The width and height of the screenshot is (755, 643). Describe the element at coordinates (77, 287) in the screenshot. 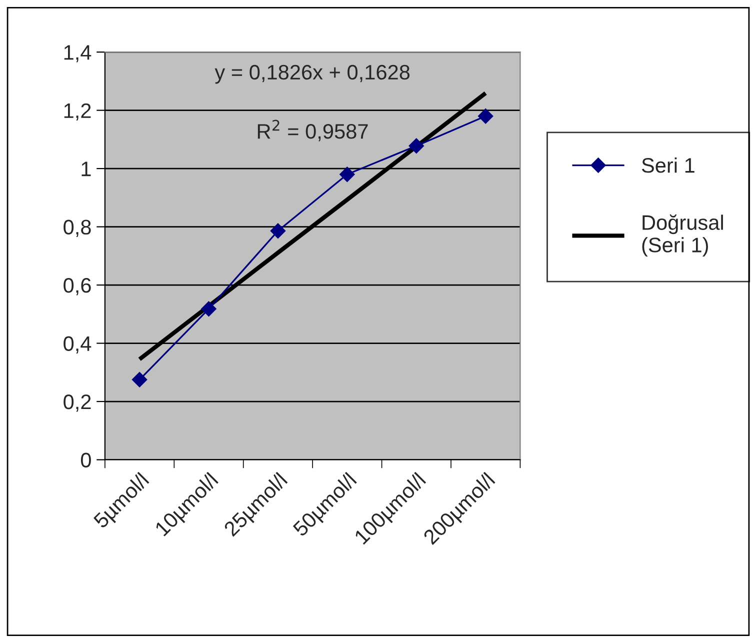

I see `y-tick-label: 0,6` at that location.